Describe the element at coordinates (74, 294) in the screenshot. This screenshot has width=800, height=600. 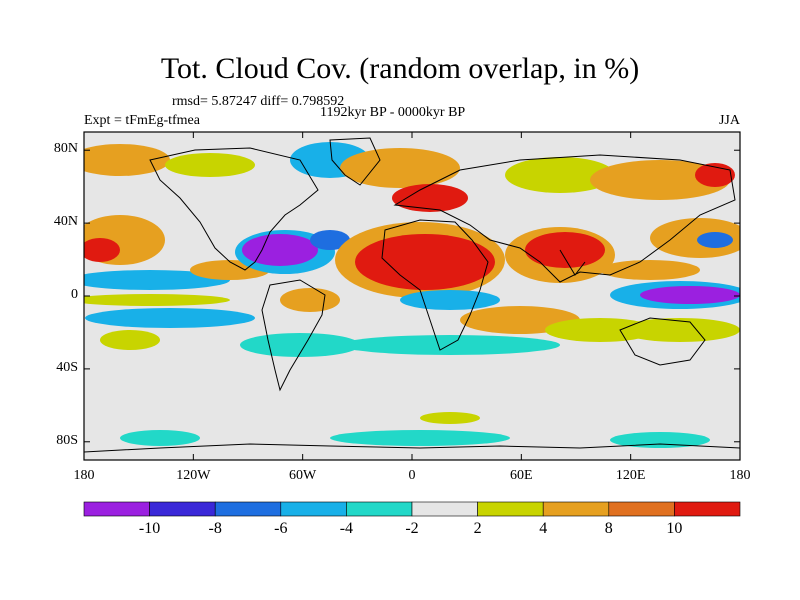
I see `lat-tick-label: 0` at that location.